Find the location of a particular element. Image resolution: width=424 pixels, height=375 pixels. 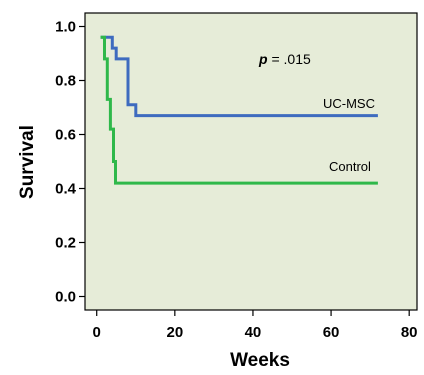

y-tick-label: 0.4 is located at coordinates (66, 189).